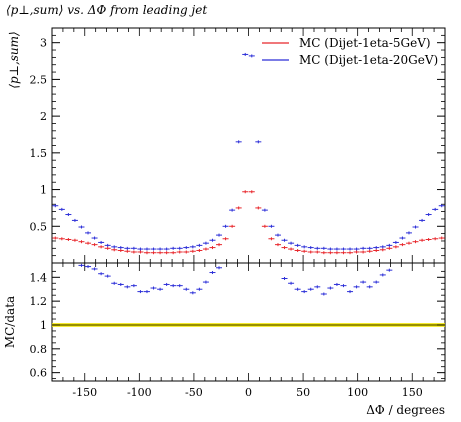  I want to click on ratio-y-tick-label: 0.6, so click(39, 373).